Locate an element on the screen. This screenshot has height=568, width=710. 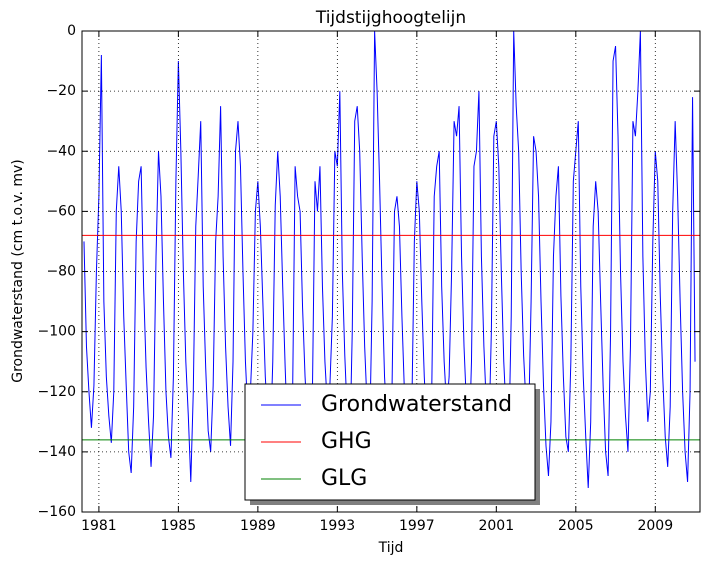
y-tick-label: −100 is located at coordinates (57, 332).